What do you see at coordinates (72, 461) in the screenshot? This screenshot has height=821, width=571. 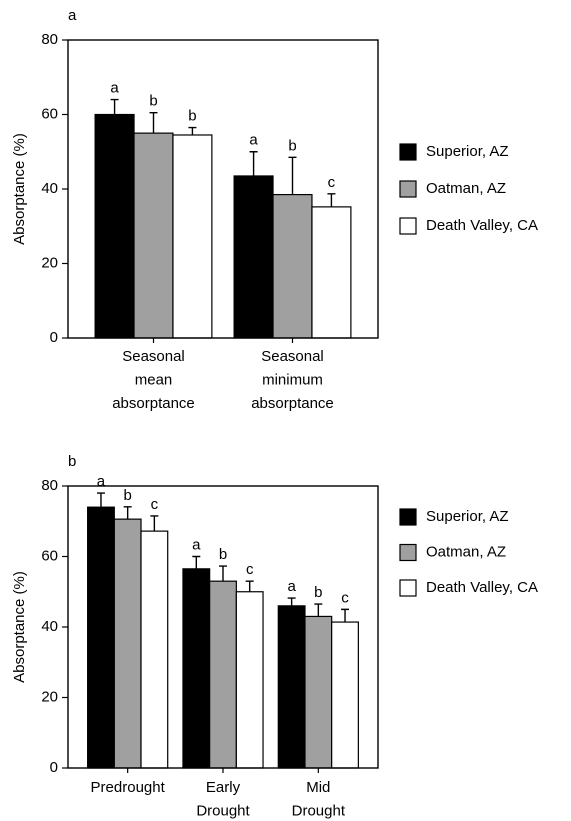 I see `panel-label: b` at bounding box center [72, 461].